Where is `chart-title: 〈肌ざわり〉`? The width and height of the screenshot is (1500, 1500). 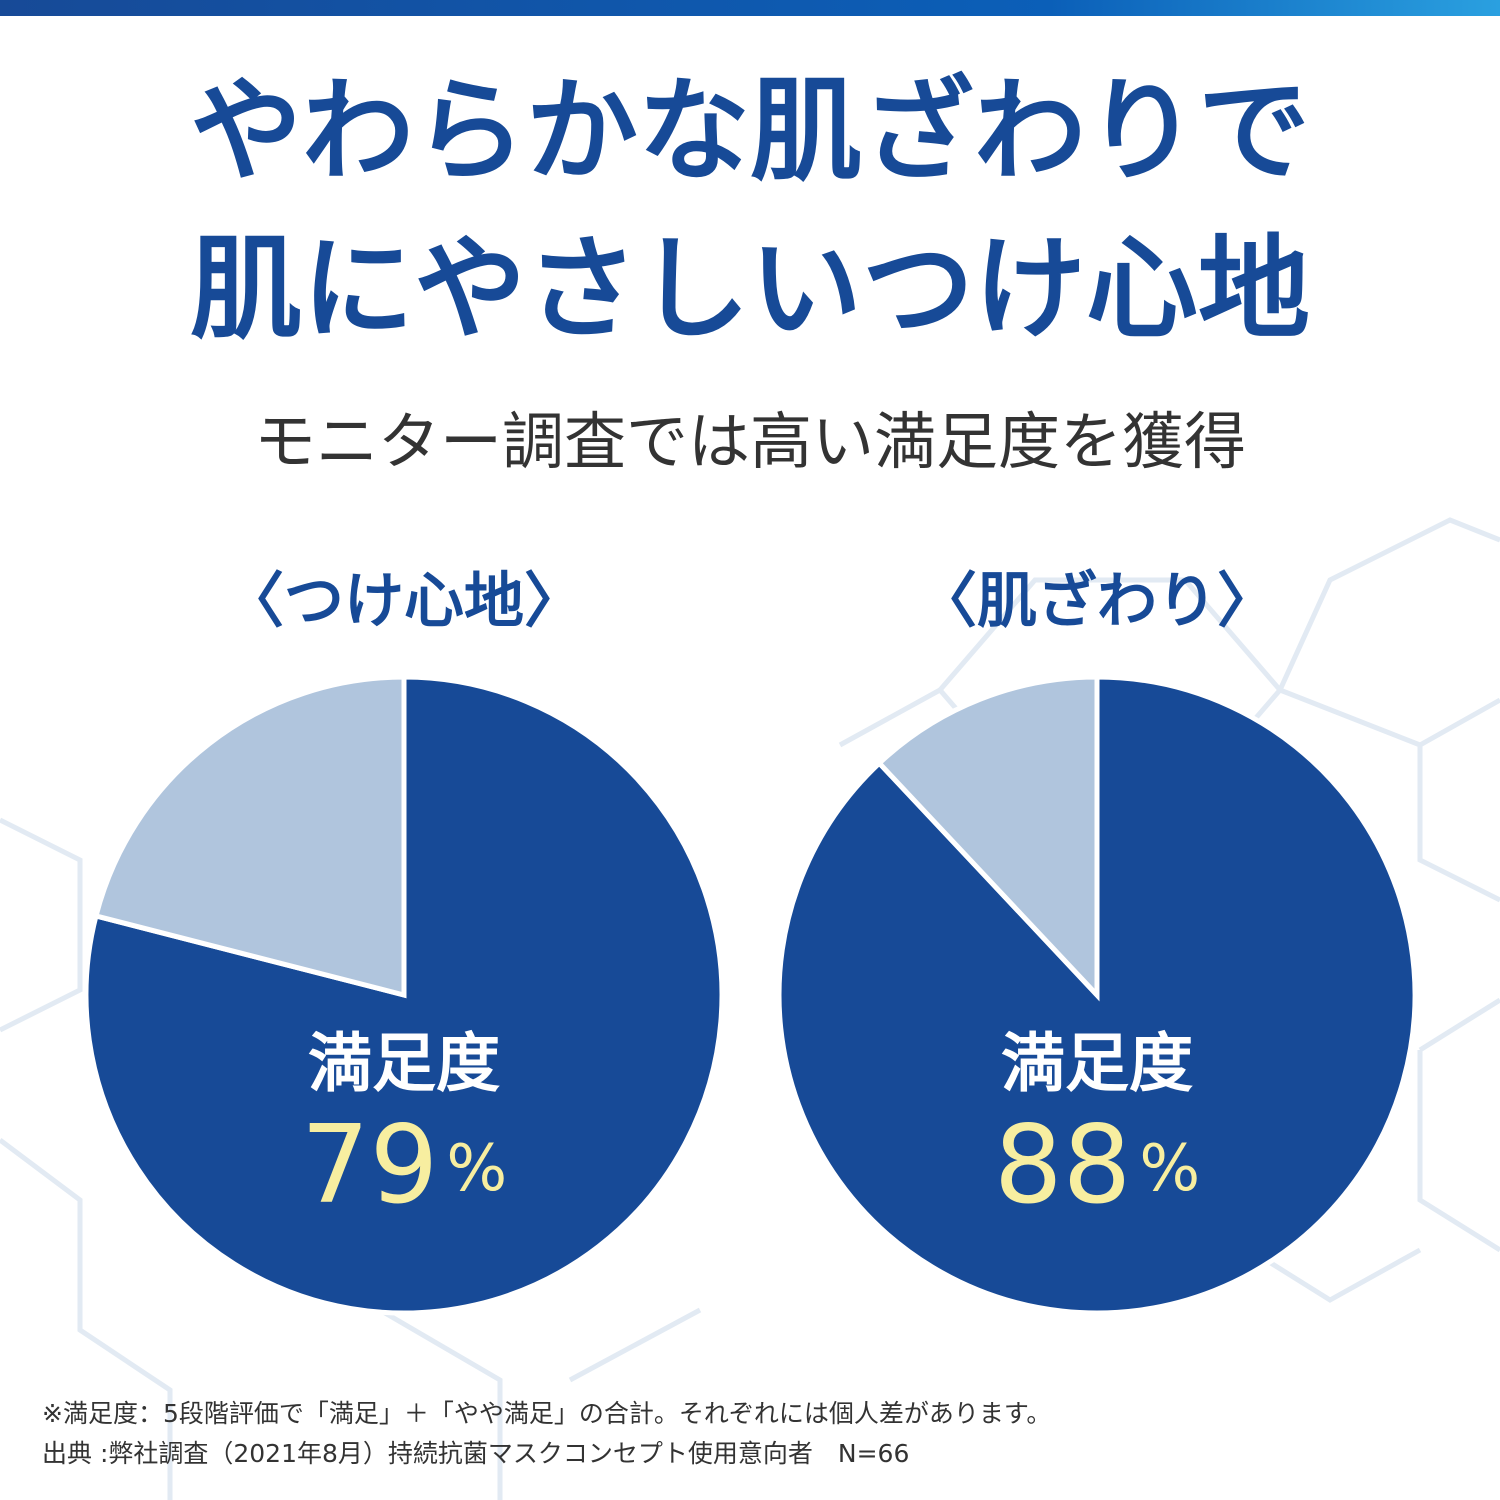
chart-title: 〈肌ざわり〉 is located at coordinates (1097, 602).